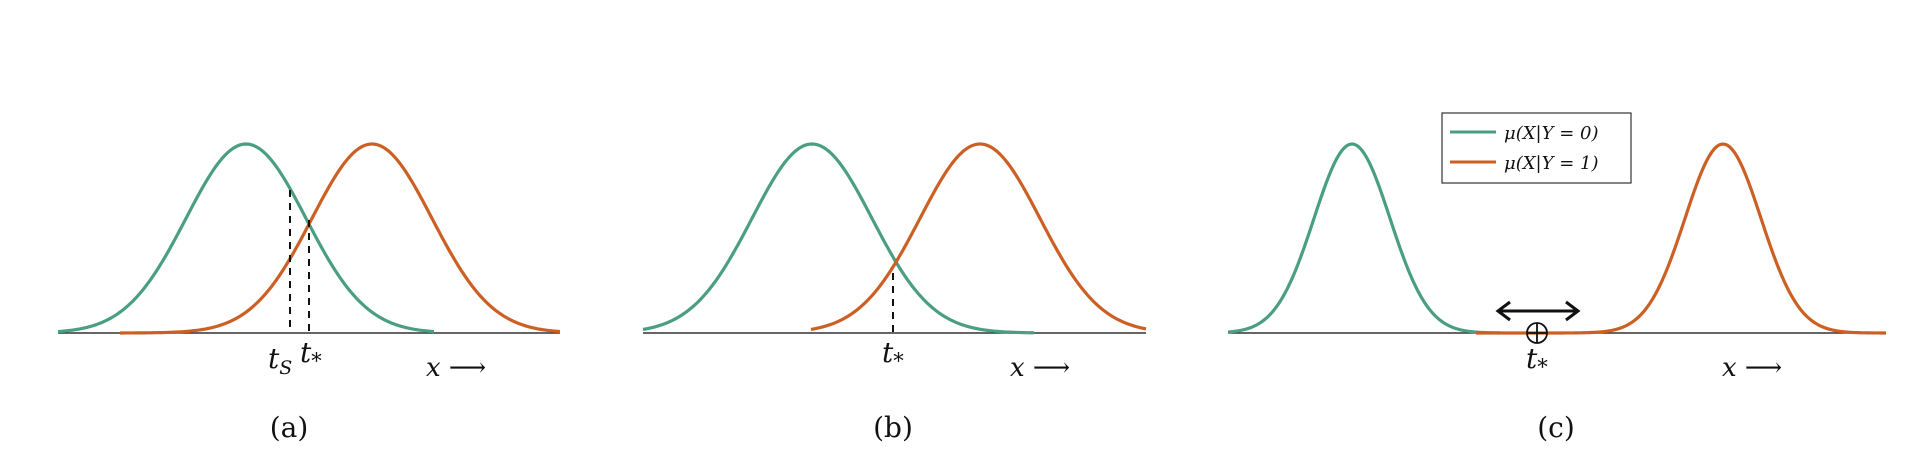 Image resolution: width=1930 pixels, height=466 pixels. What do you see at coordinates (311, 354) in the screenshot?
I see `panel-a-threshold-tstar-label: t*` at bounding box center [311, 354].